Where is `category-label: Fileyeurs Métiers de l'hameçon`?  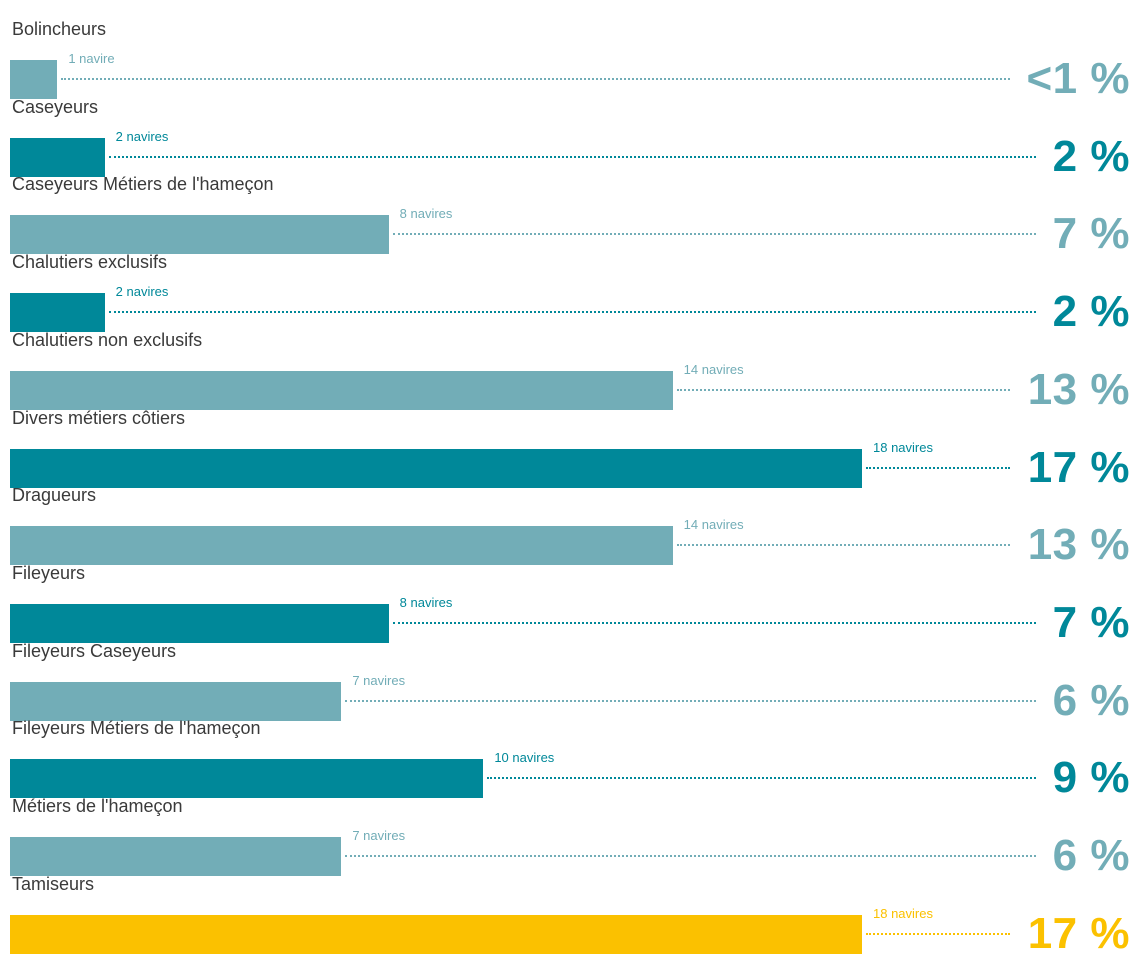
category-label: Fileyeurs Métiers de l'hameçon is located at coordinates (136, 728).